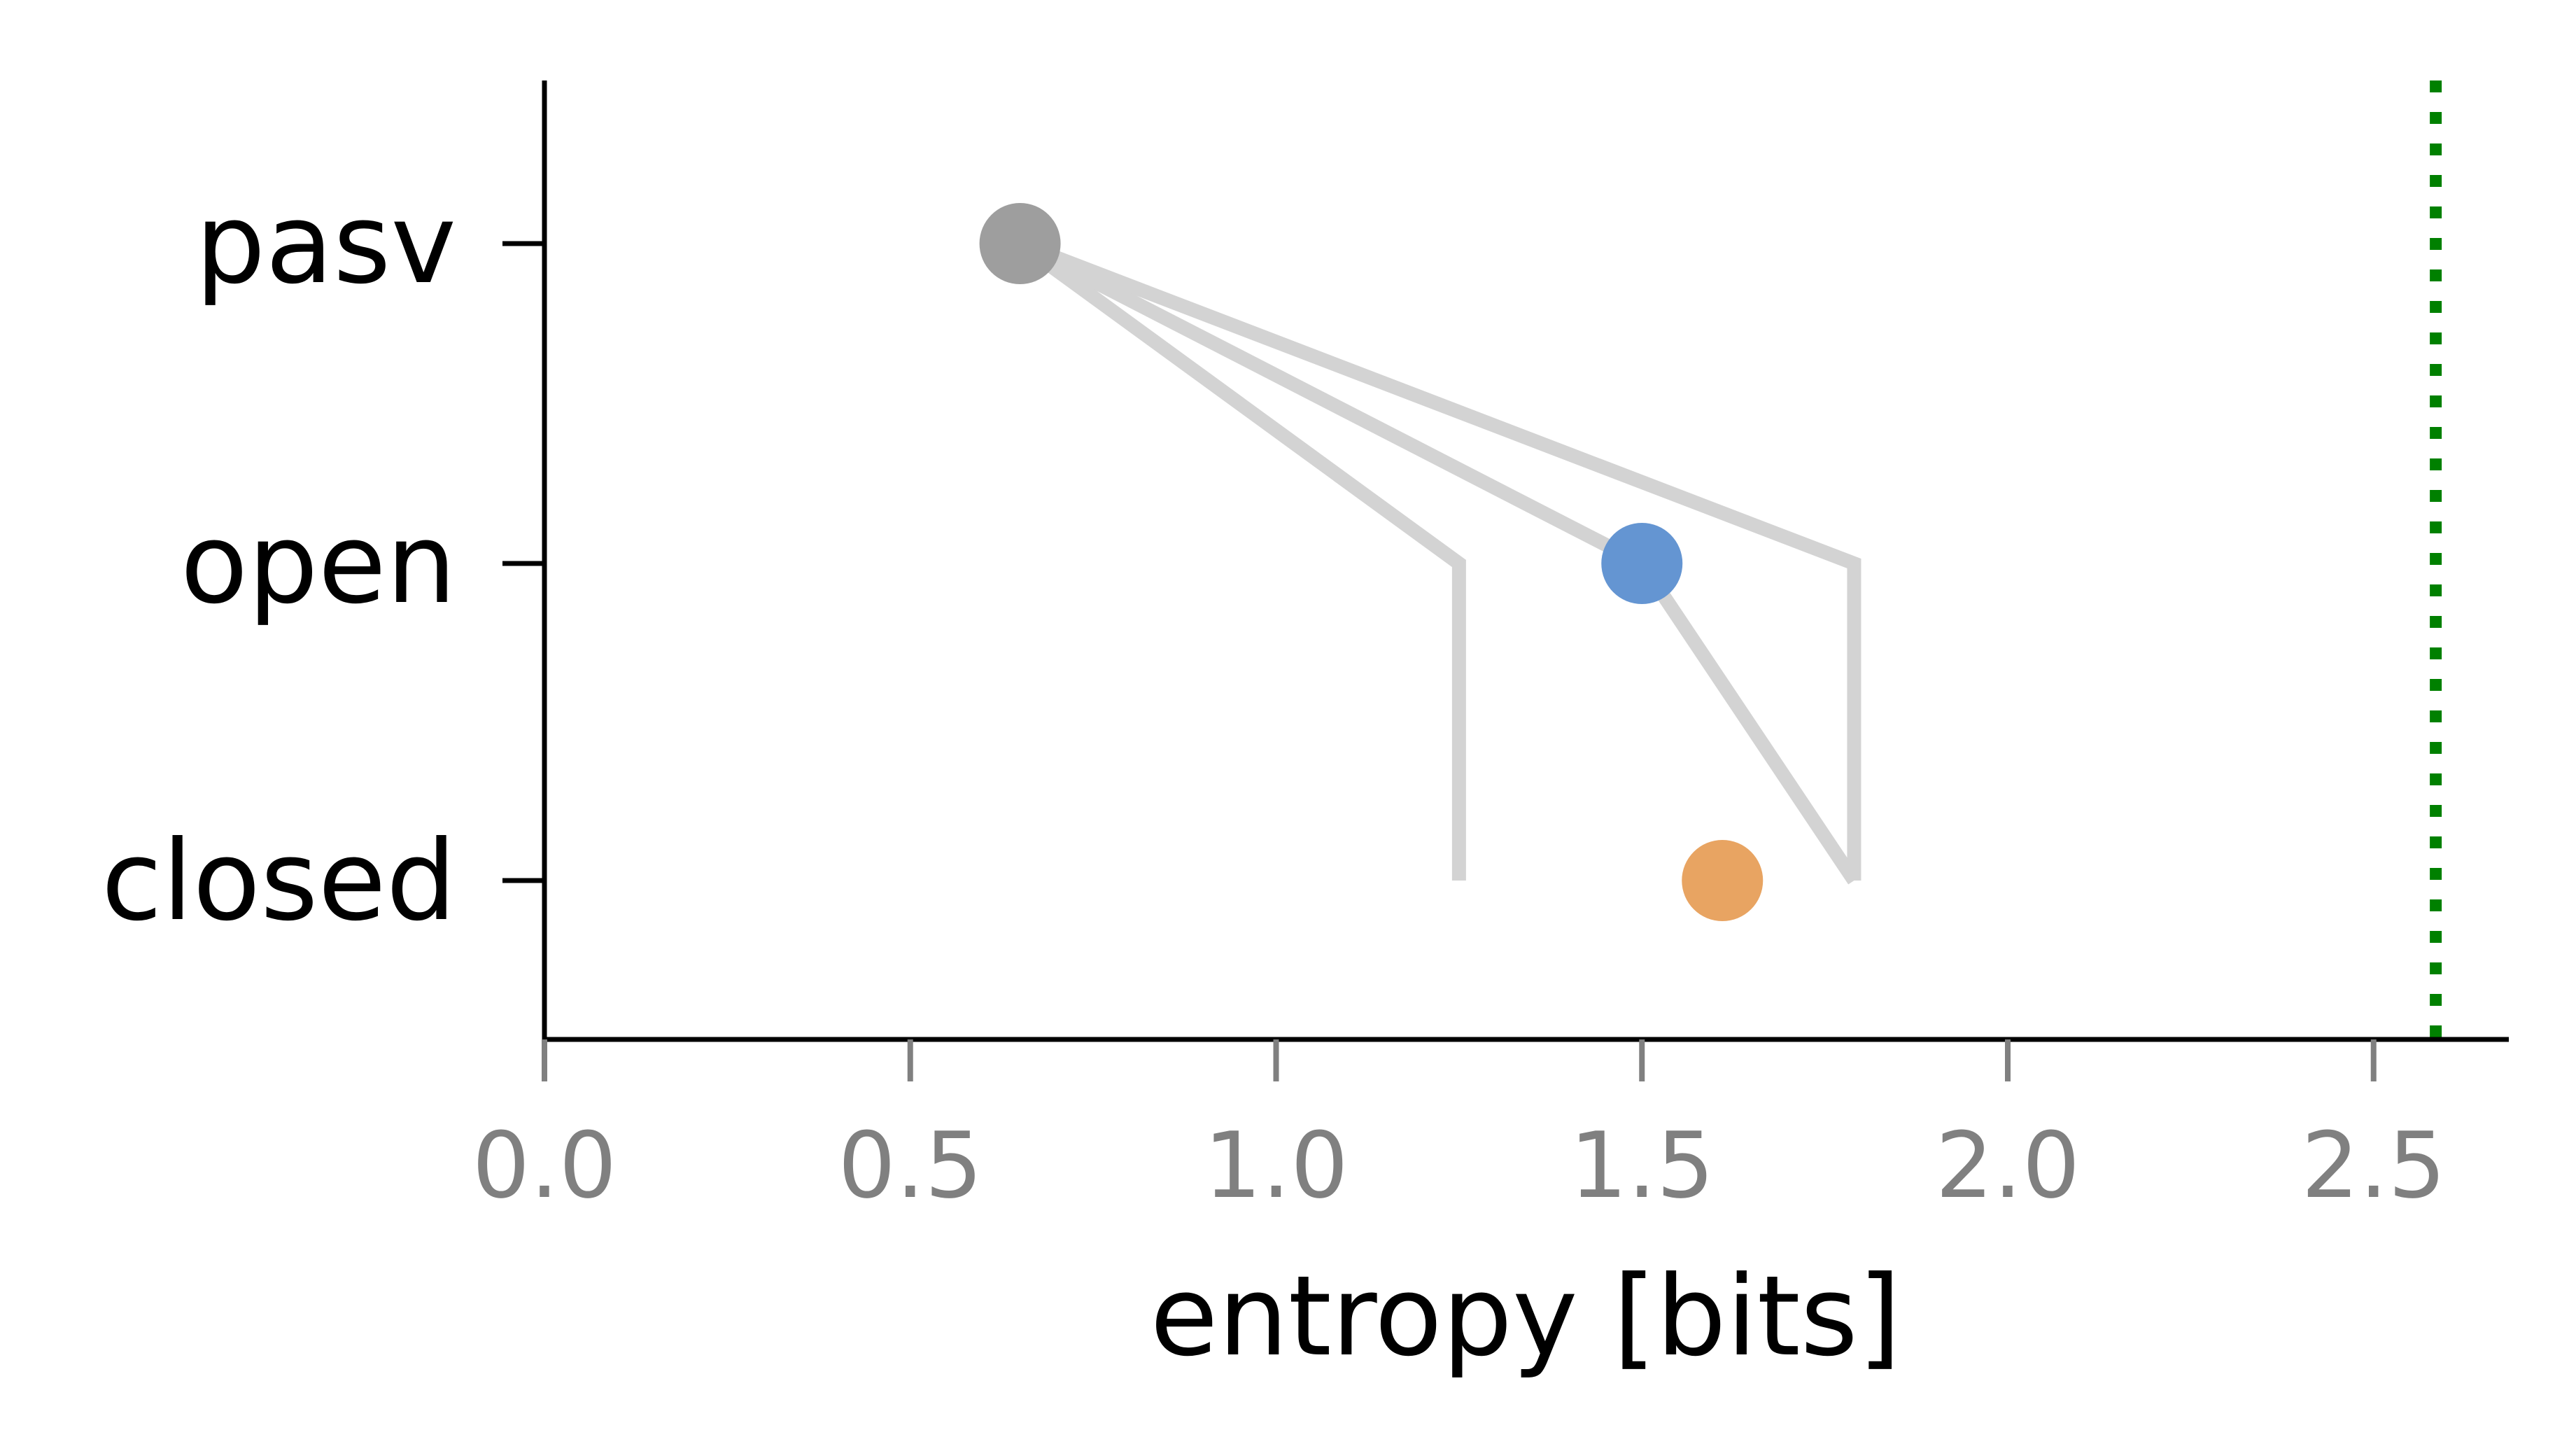  I want to click on y-tick-label-open: open, so click(318, 564).